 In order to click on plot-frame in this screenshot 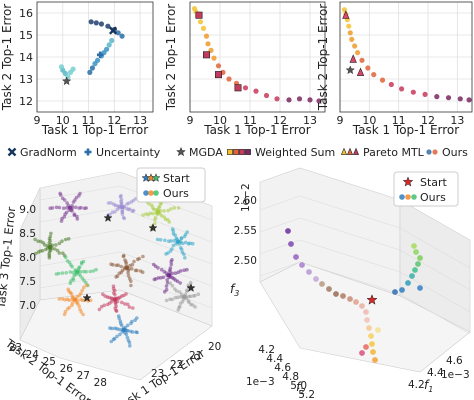, I will do `click(95, 57)`.